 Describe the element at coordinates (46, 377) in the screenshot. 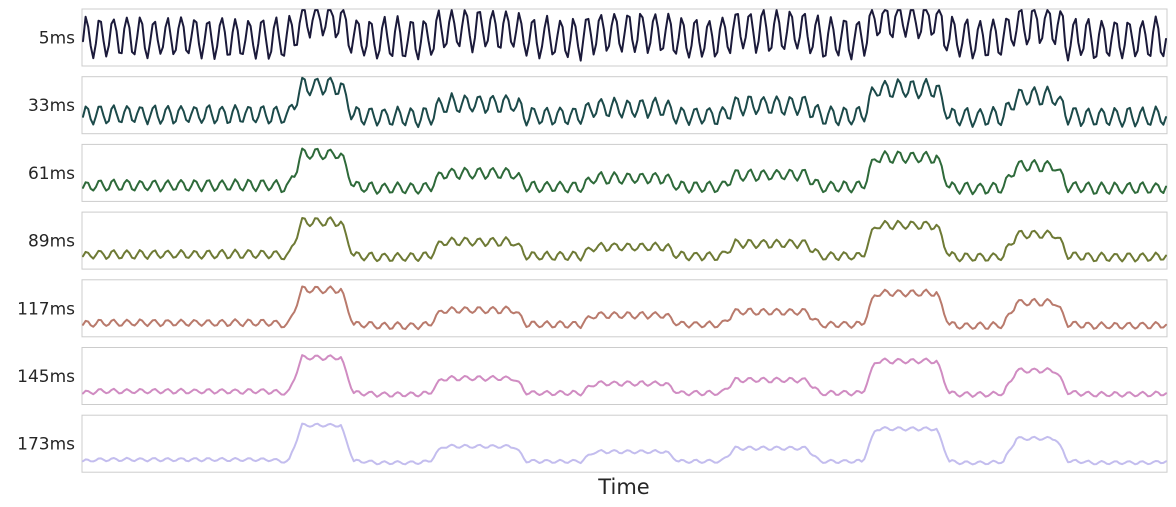

I see `row-label: 145ms` at that location.